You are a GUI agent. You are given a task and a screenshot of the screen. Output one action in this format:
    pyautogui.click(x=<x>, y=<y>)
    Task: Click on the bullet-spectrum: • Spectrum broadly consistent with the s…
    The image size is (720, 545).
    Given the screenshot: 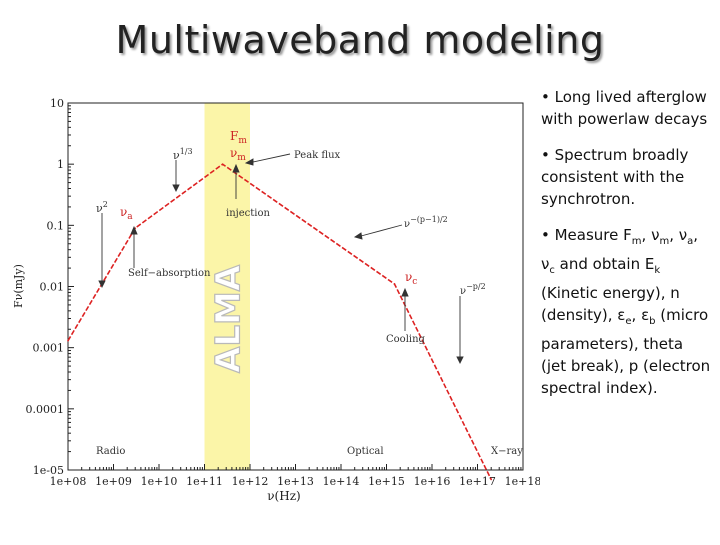 What is the action you would take?
    pyautogui.click(x=615, y=177)
    